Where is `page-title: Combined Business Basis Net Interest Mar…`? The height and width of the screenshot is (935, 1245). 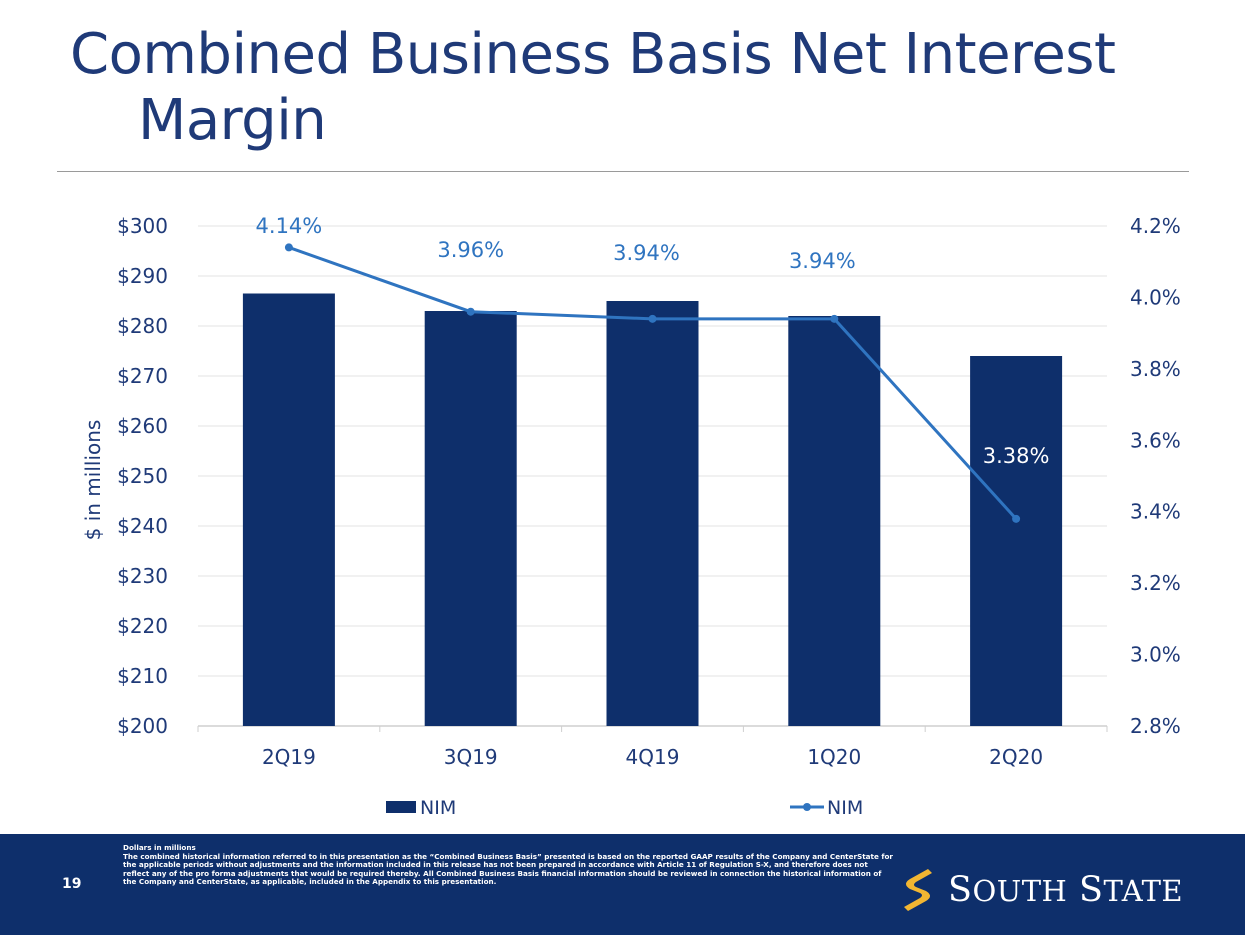
page-title: Combined Business Basis Net Interest Mar… is located at coordinates (630, 88).